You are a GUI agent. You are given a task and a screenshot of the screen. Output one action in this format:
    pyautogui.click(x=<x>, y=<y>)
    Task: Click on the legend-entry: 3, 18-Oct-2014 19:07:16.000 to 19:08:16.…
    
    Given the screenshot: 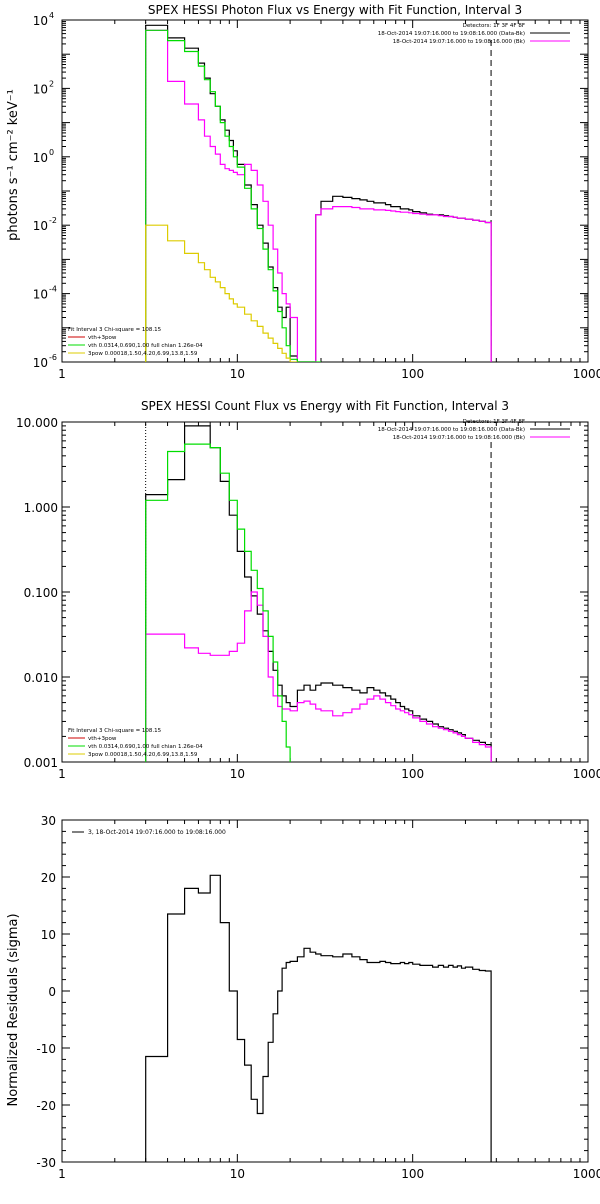 What is the action you would take?
    pyautogui.click(x=157, y=832)
    